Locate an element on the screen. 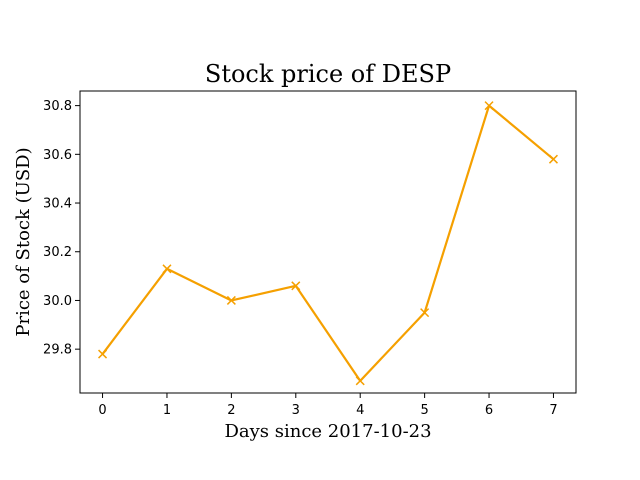 The height and width of the screenshot is (480, 640). x-tick-label-7: 7 is located at coordinates (553, 410).